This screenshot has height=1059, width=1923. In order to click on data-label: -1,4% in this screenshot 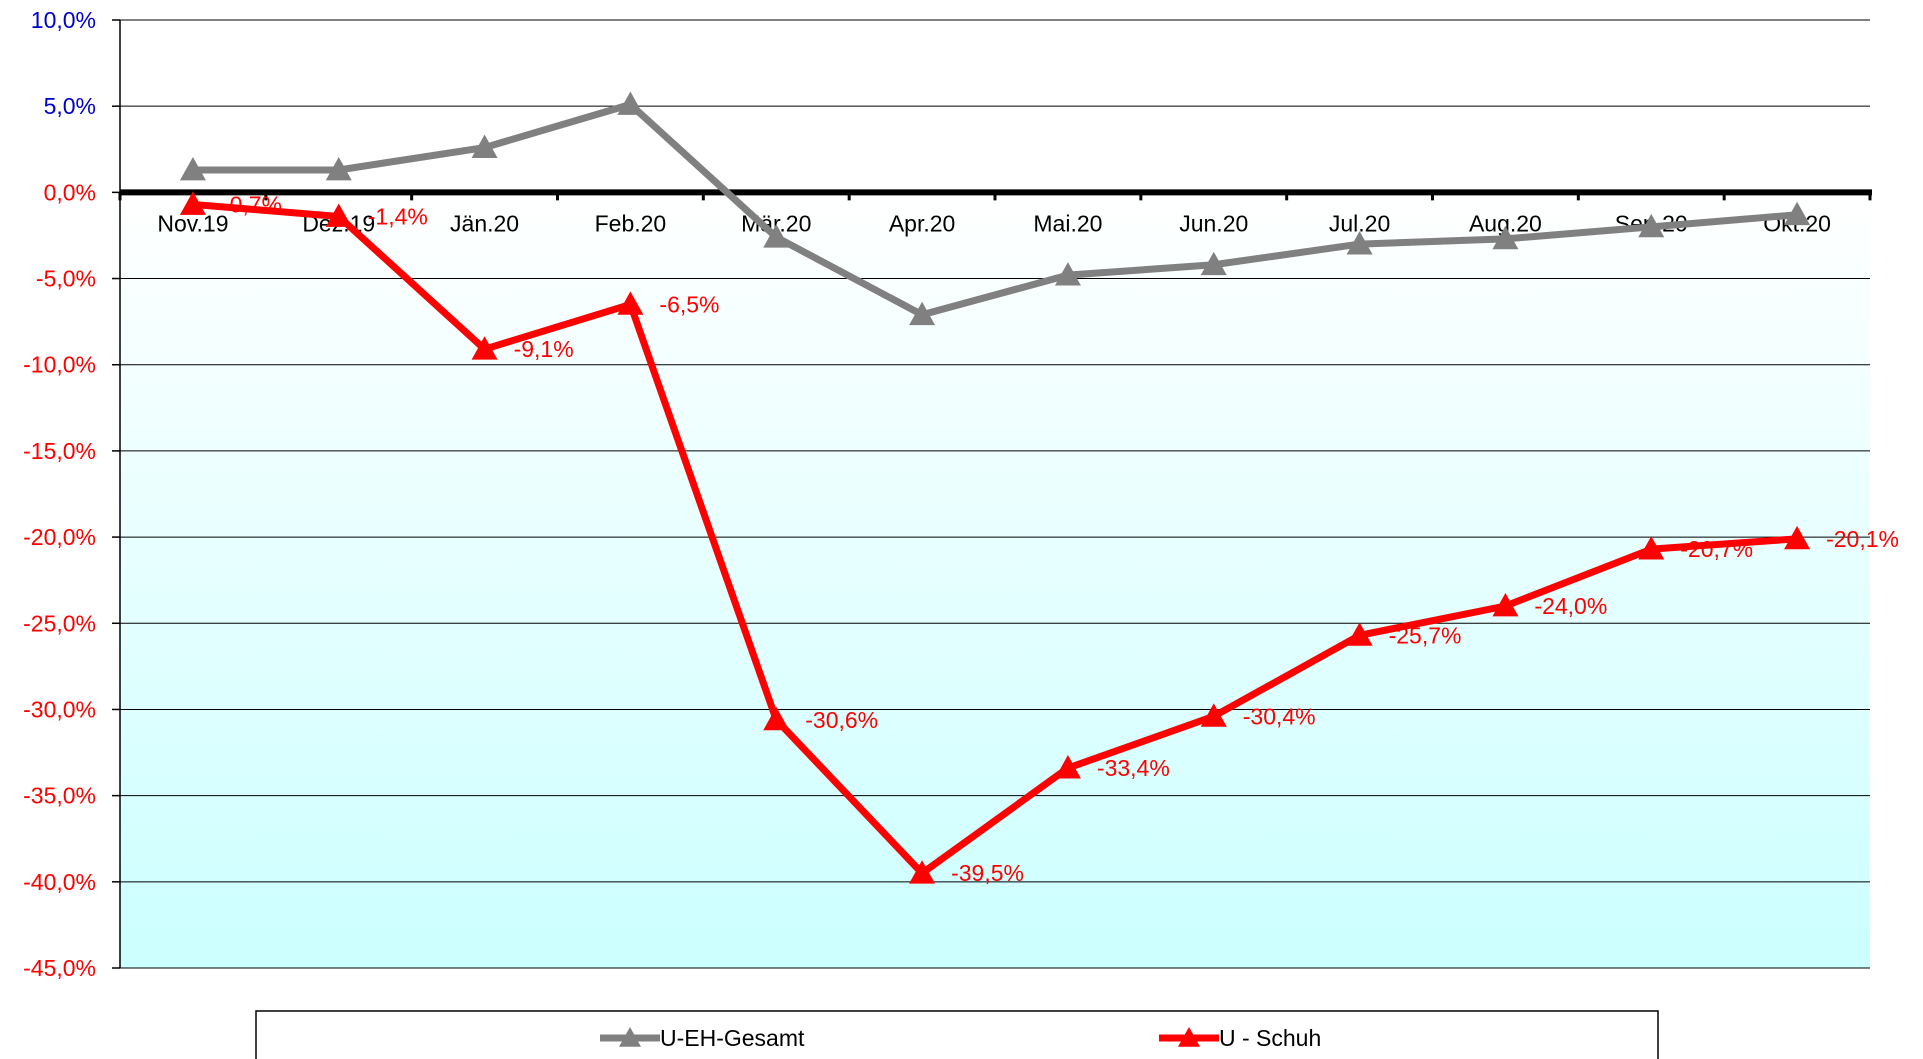, I will do `click(398, 216)`.